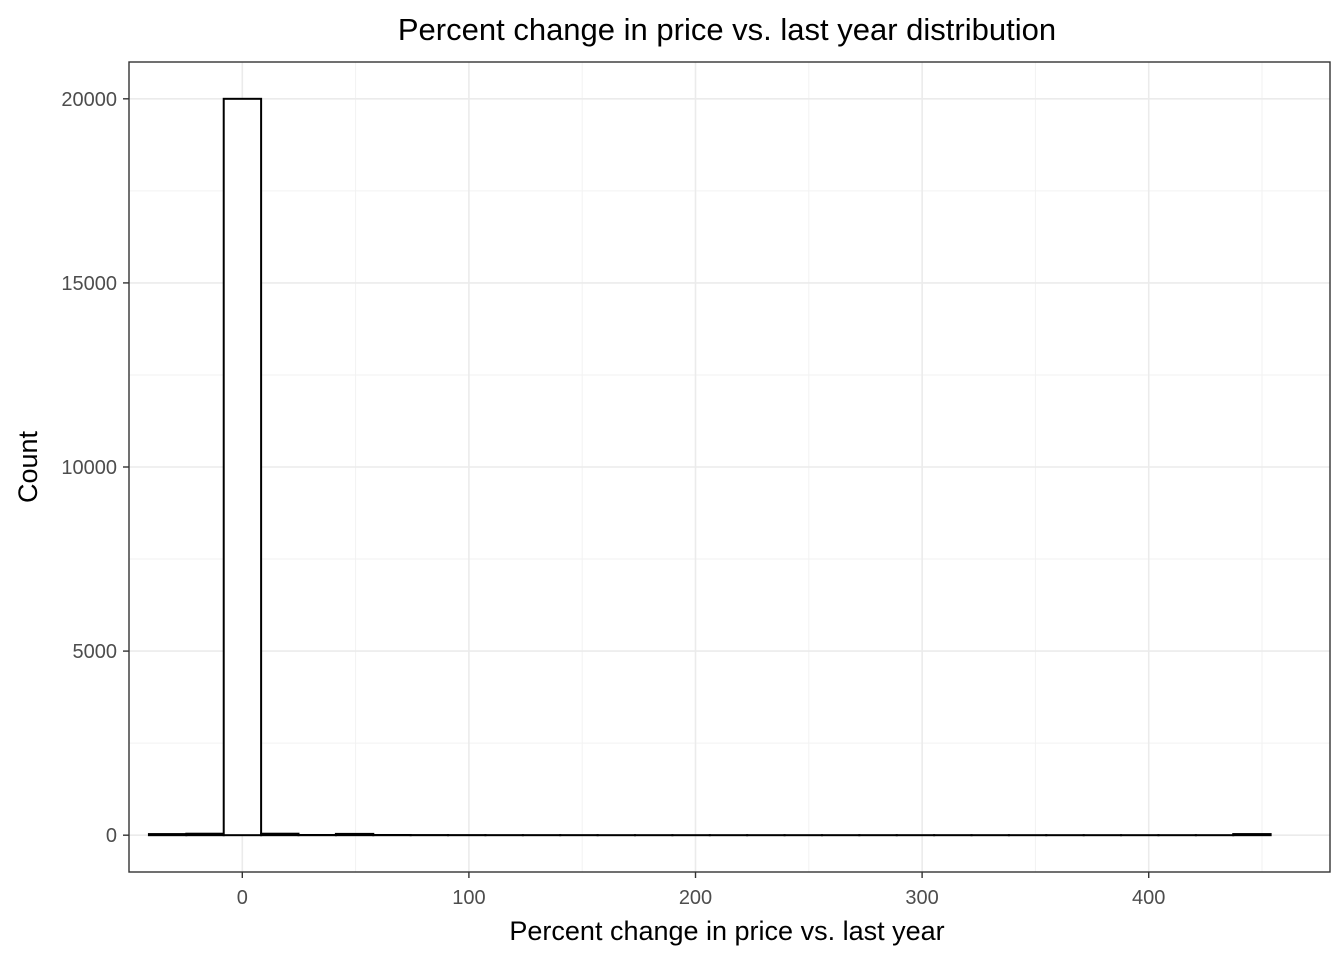 This screenshot has height=960, width=1344. Describe the element at coordinates (695, 898) in the screenshot. I see `x-tick-label: 200` at that location.